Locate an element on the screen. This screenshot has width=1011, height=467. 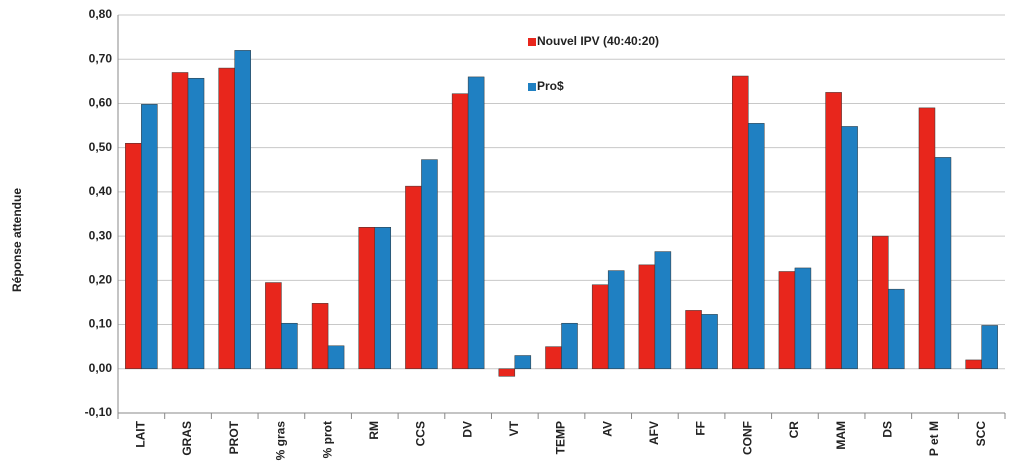
y-tick-label: 0,80 is located at coordinates (101, 14).